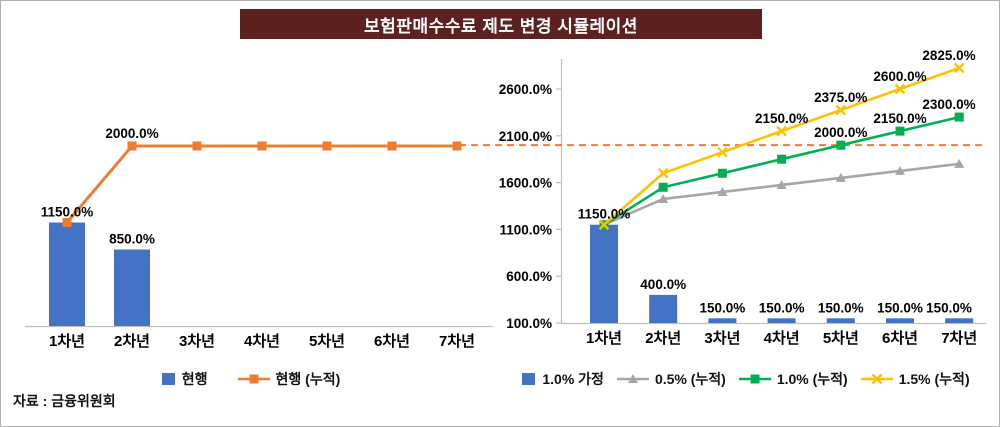 The height and width of the screenshot is (427, 1000). Describe the element at coordinates (308, 379) in the screenshot. I see `legend-label: 현행 (누적)` at that location.